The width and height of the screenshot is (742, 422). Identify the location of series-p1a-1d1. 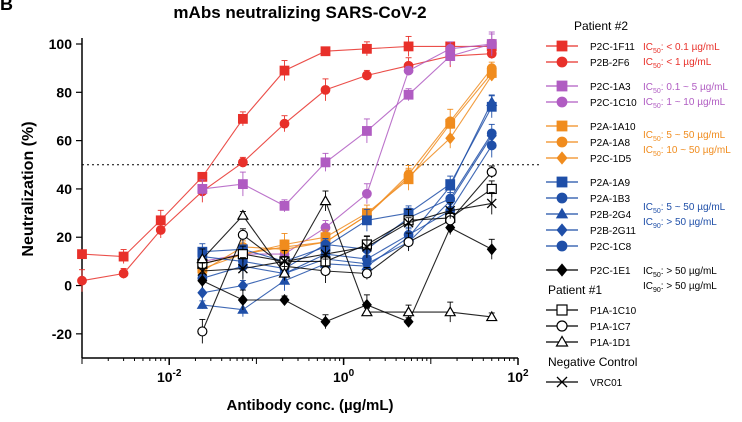
(347, 256).